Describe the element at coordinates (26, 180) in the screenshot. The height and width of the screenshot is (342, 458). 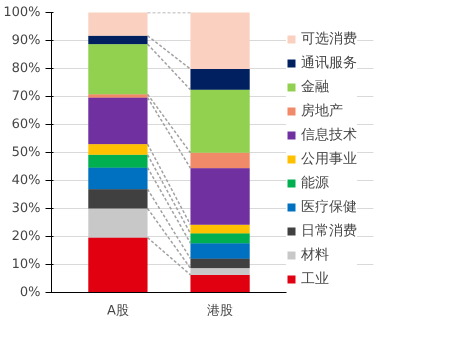
I see `y-tick-label: 40%` at that location.